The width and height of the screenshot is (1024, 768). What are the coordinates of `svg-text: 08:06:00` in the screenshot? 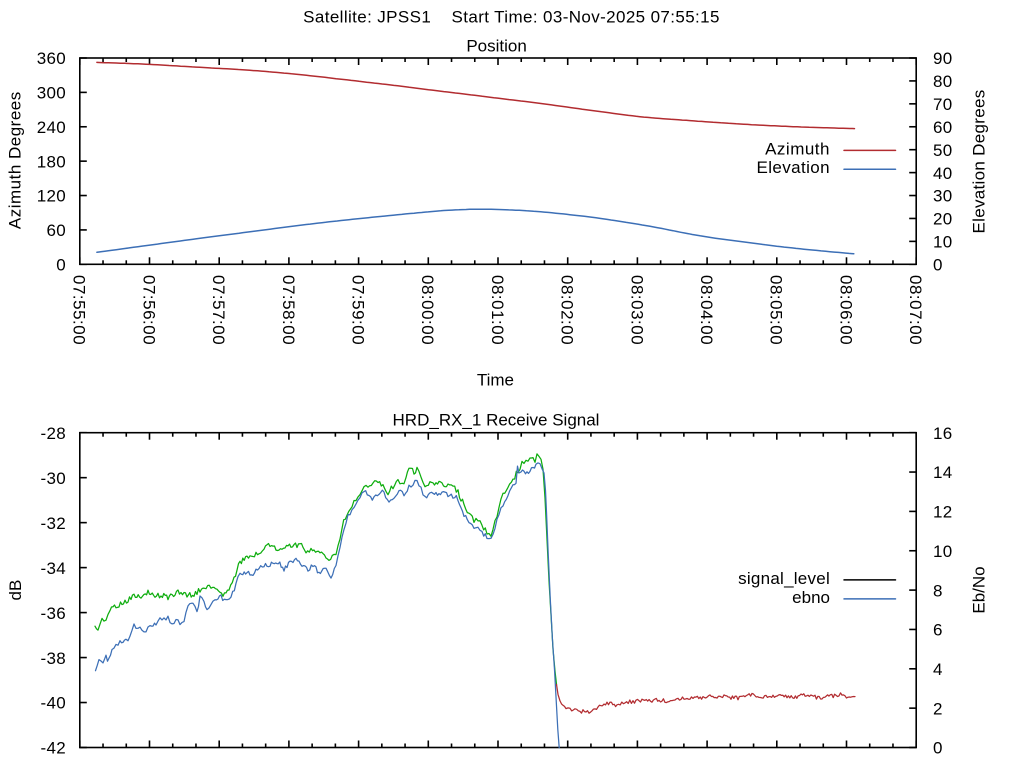 It's located at (845, 310).